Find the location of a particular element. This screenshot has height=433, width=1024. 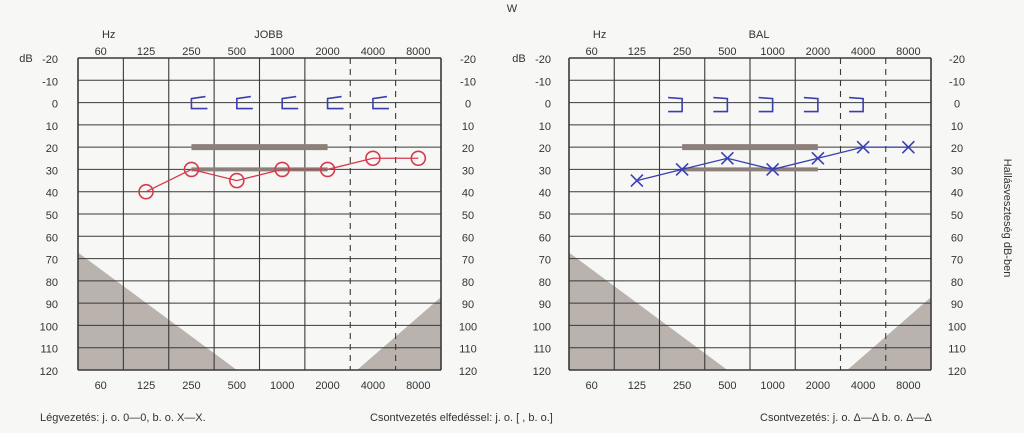

x-tick-label-top: 500 is located at coordinates (727, 52).